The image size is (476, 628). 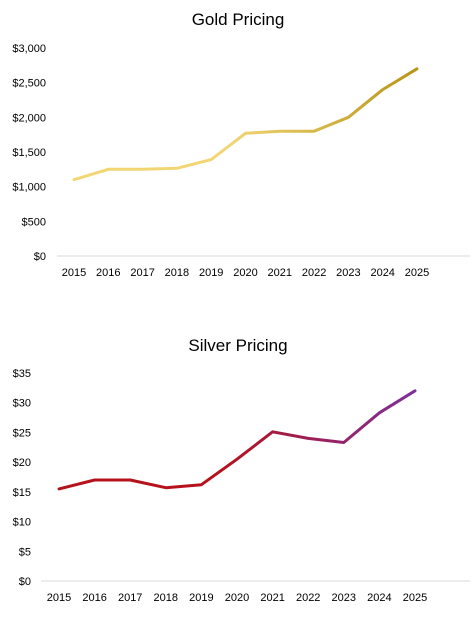 What do you see at coordinates (22, 493) in the screenshot?
I see `y-tick-label: $15` at bounding box center [22, 493].